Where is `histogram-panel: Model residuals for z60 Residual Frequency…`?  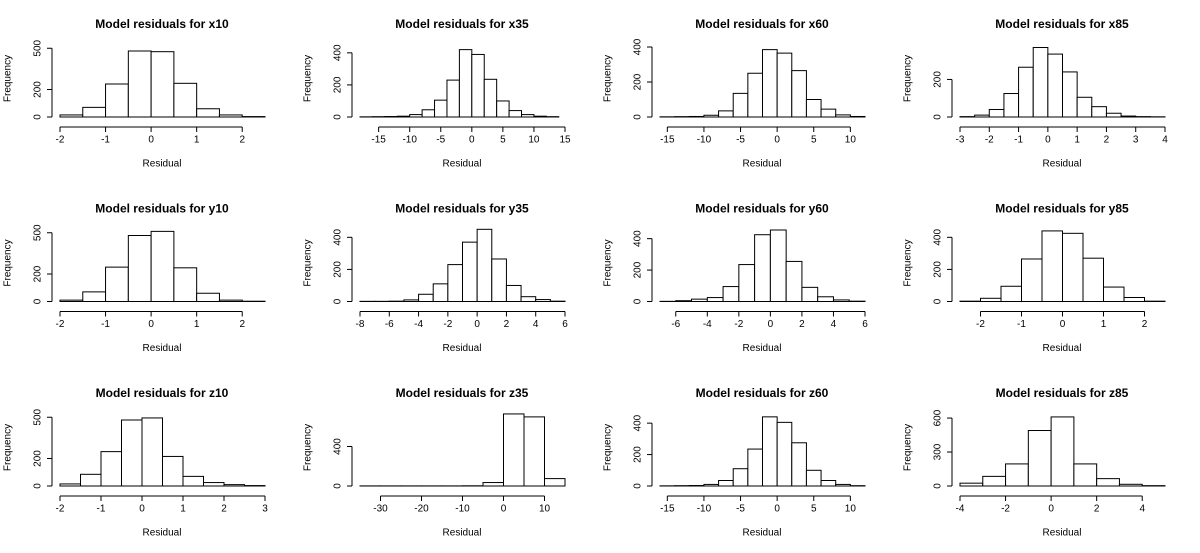 histogram-panel: Model residuals for z60 Residual Frequency… is located at coordinates (734, 462).